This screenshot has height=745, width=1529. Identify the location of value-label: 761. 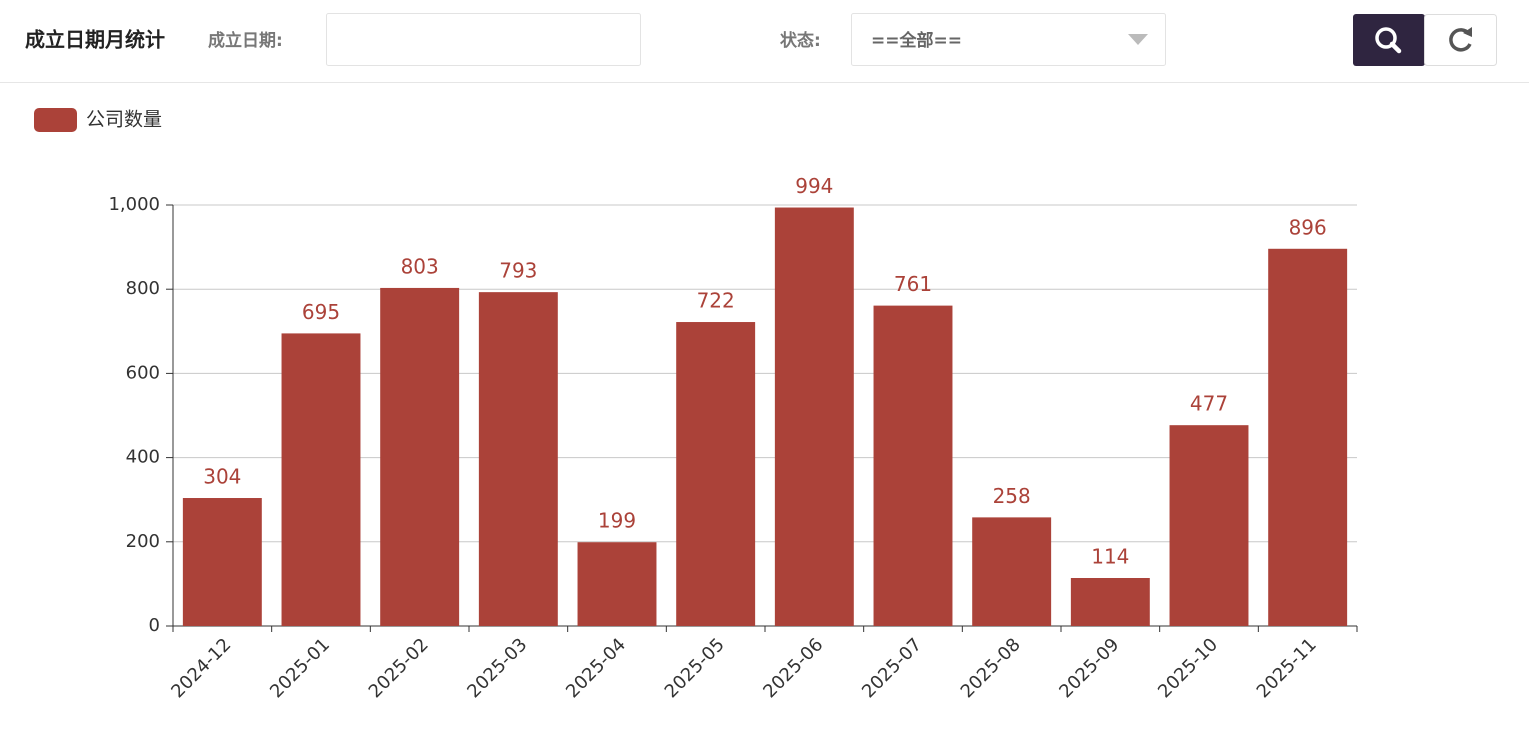
(913, 284).